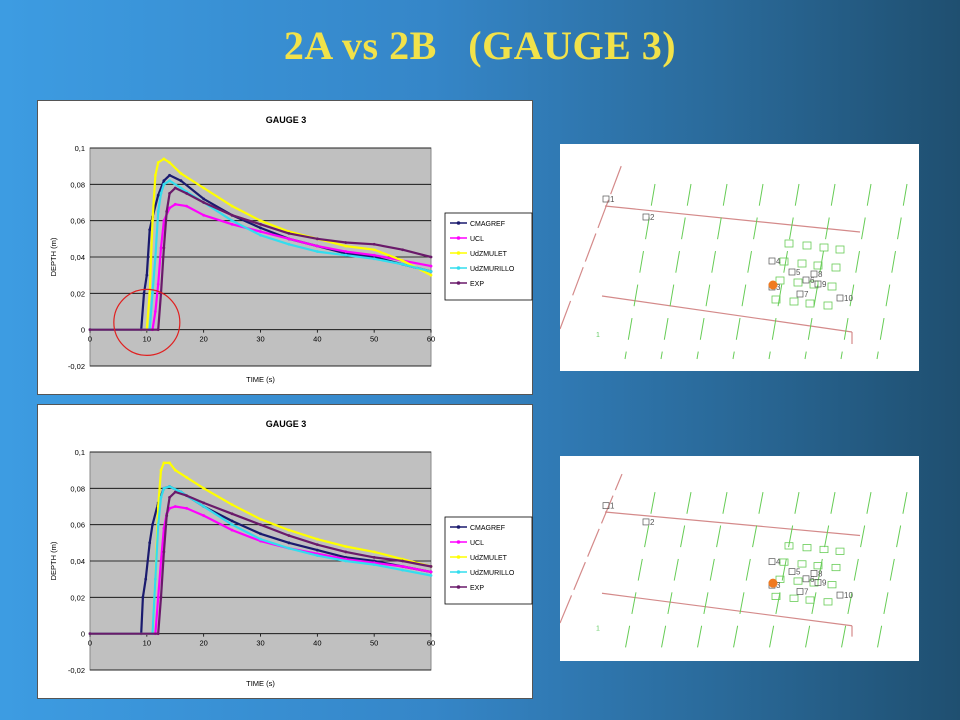 This screenshot has height=720, width=960. I want to click on gauge-label: 5, so click(798, 572).